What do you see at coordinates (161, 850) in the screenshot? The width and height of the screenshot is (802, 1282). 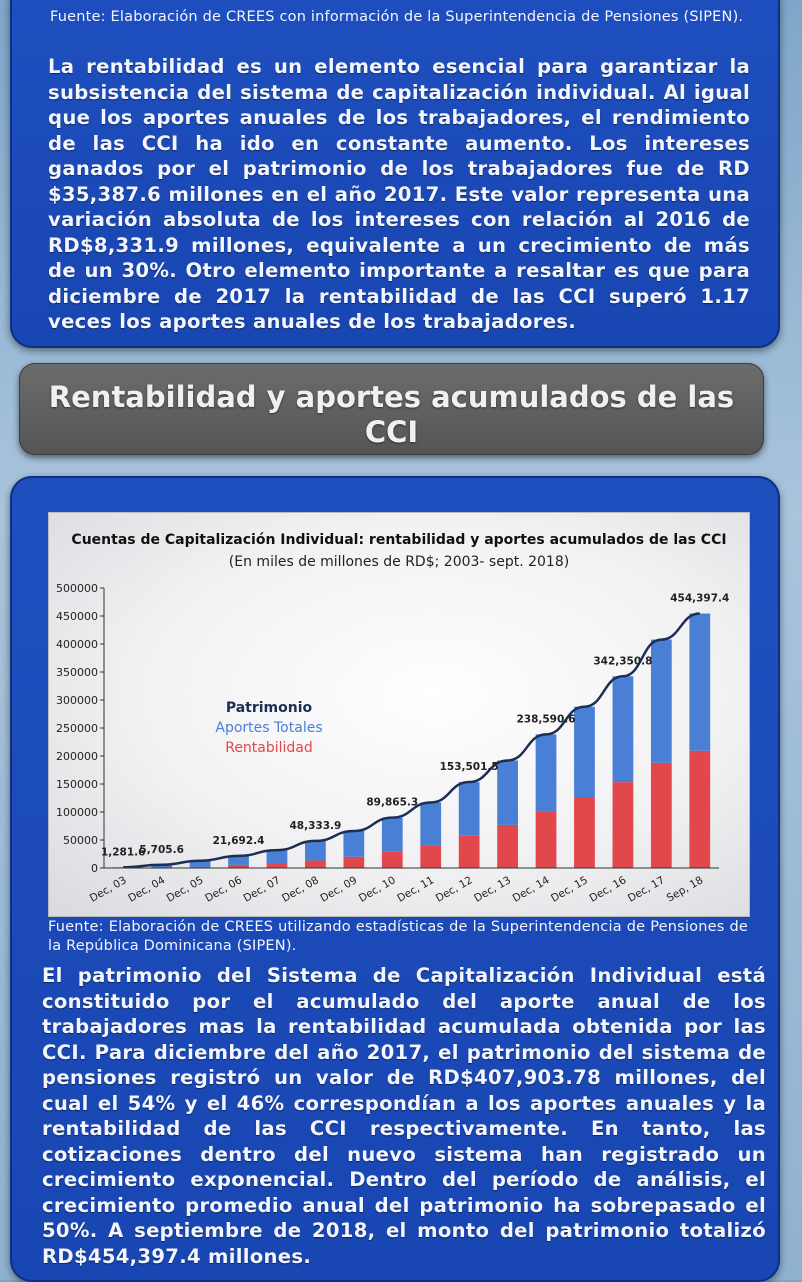 I see `patrimonio-data-label: 5,705.6` at bounding box center [161, 850].